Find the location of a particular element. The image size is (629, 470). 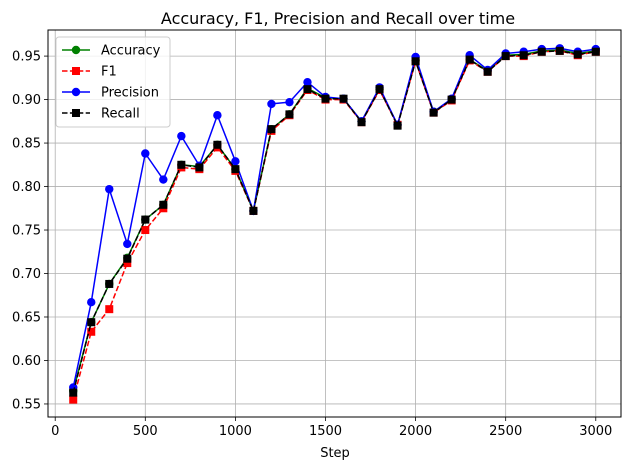

legend-box is located at coordinates (113, 82).